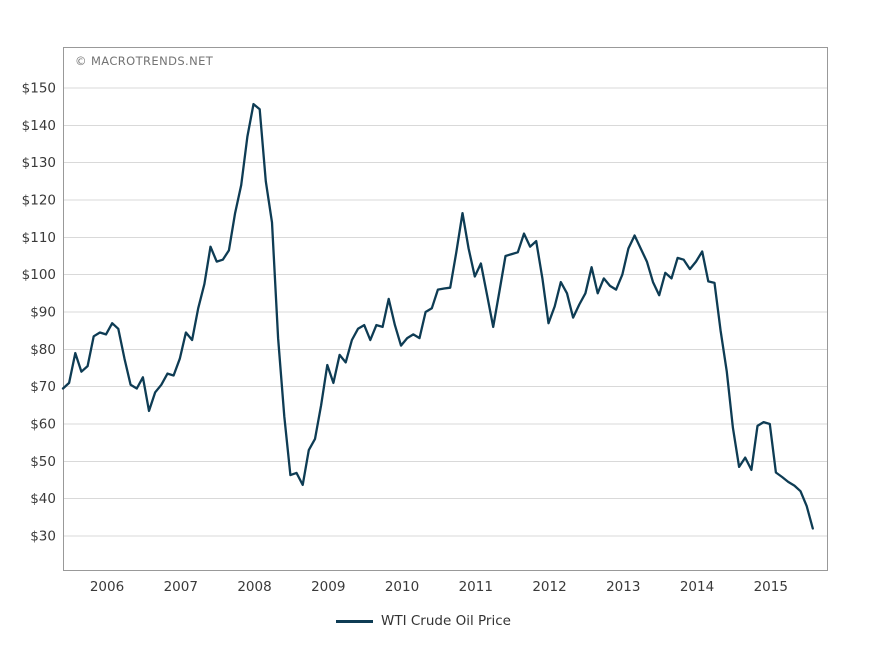  Describe the element at coordinates (254, 587) in the screenshot. I see `x-axis-tick-label: 2008` at that location.